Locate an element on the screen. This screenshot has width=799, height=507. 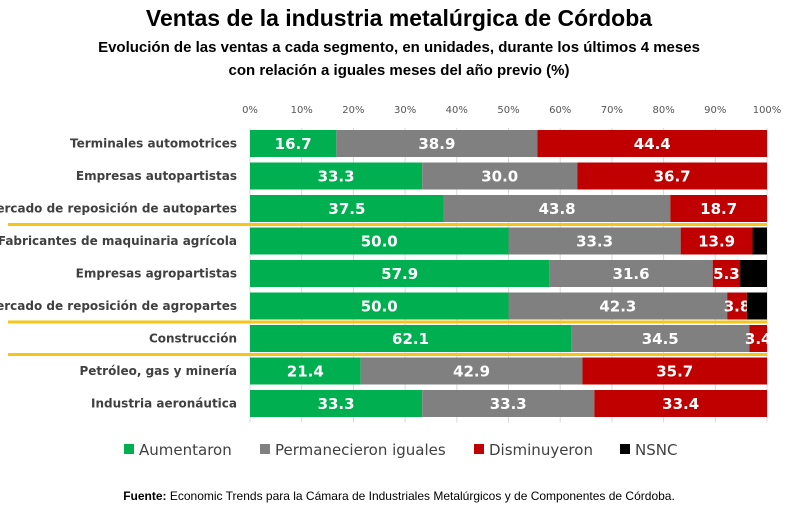
category-label: Mercado de reposición de agropartes is located at coordinates (118, 306).